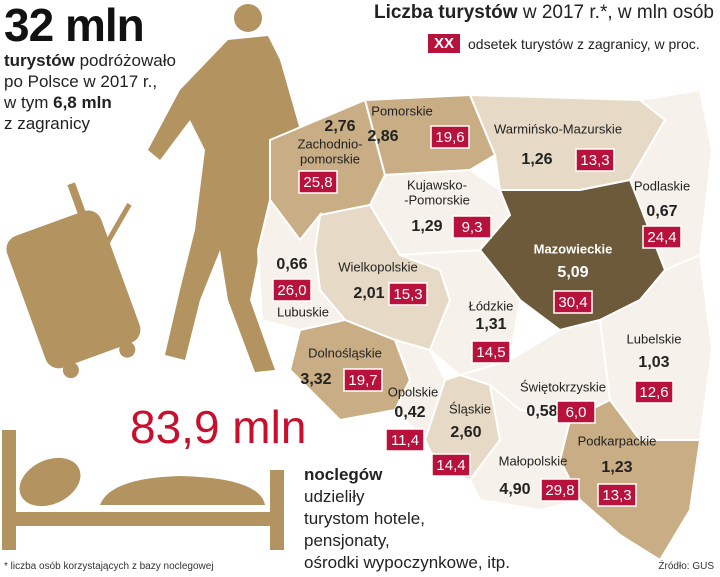  What do you see at coordinates (686, 566) in the screenshot?
I see `source: Źródło: GUS` at bounding box center [686, 566].